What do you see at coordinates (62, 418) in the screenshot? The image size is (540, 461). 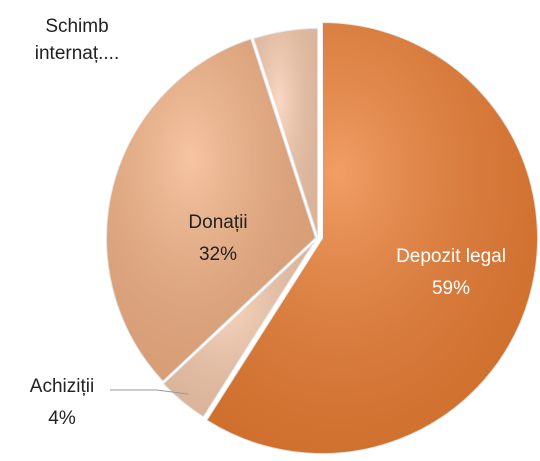 I see `slice-value-label: 4%` at bounding box center [62, 418].